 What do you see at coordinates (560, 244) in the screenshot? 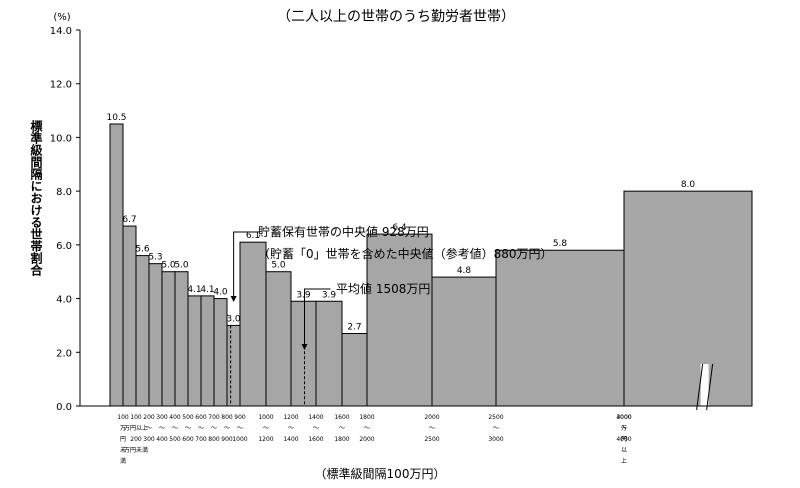
I see `bar-value-label: 5.8` at bounding box center [560, 244].